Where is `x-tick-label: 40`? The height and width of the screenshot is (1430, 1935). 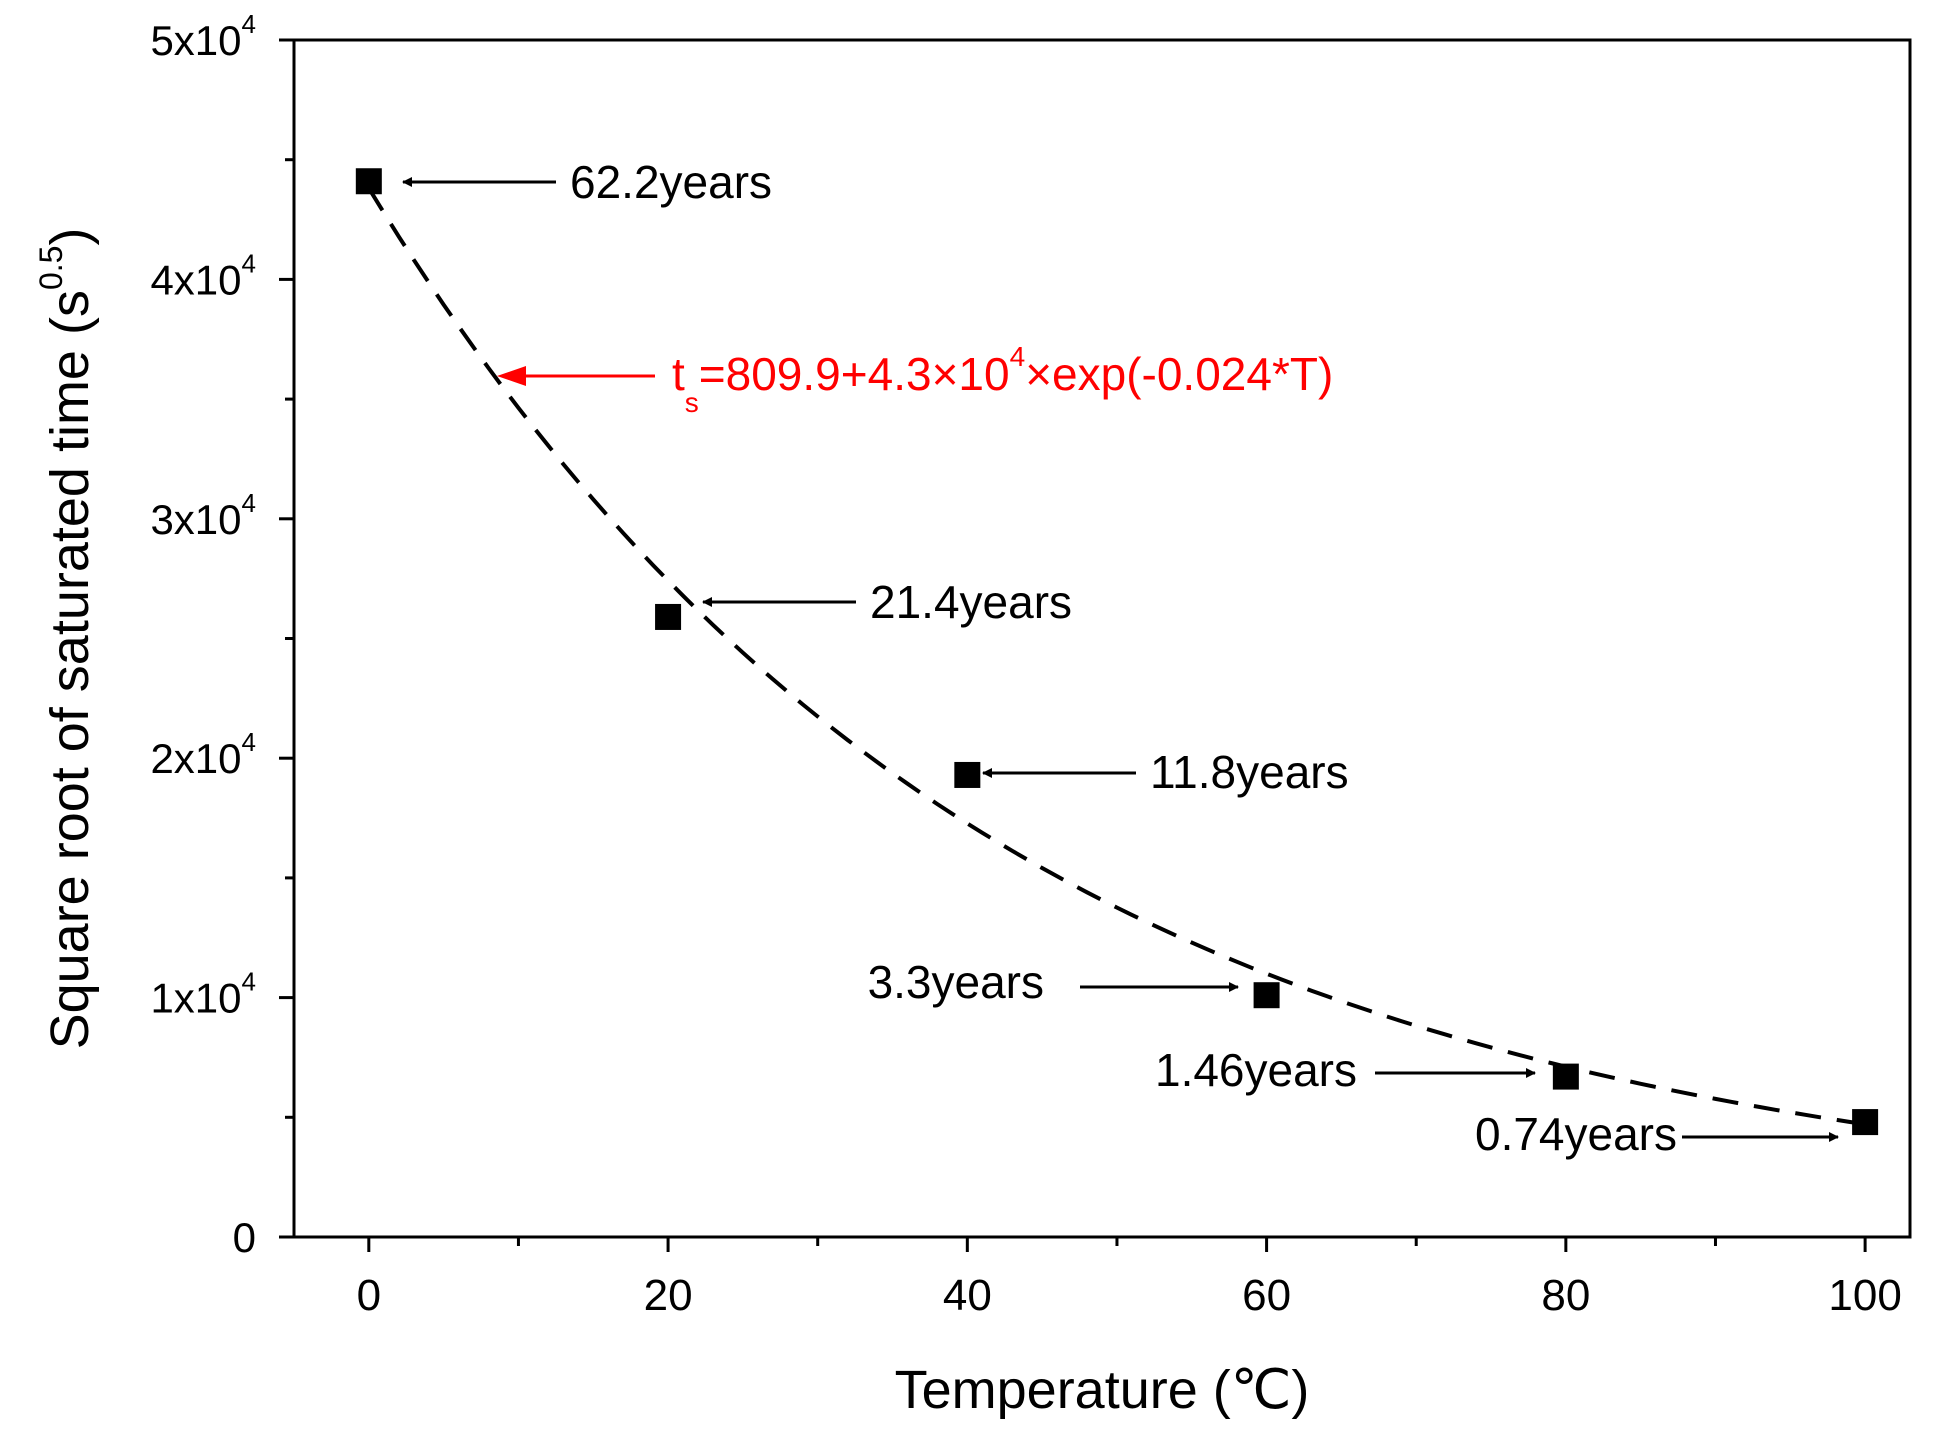
x-tick-label: 40 is located at coordinates (967, 1295).